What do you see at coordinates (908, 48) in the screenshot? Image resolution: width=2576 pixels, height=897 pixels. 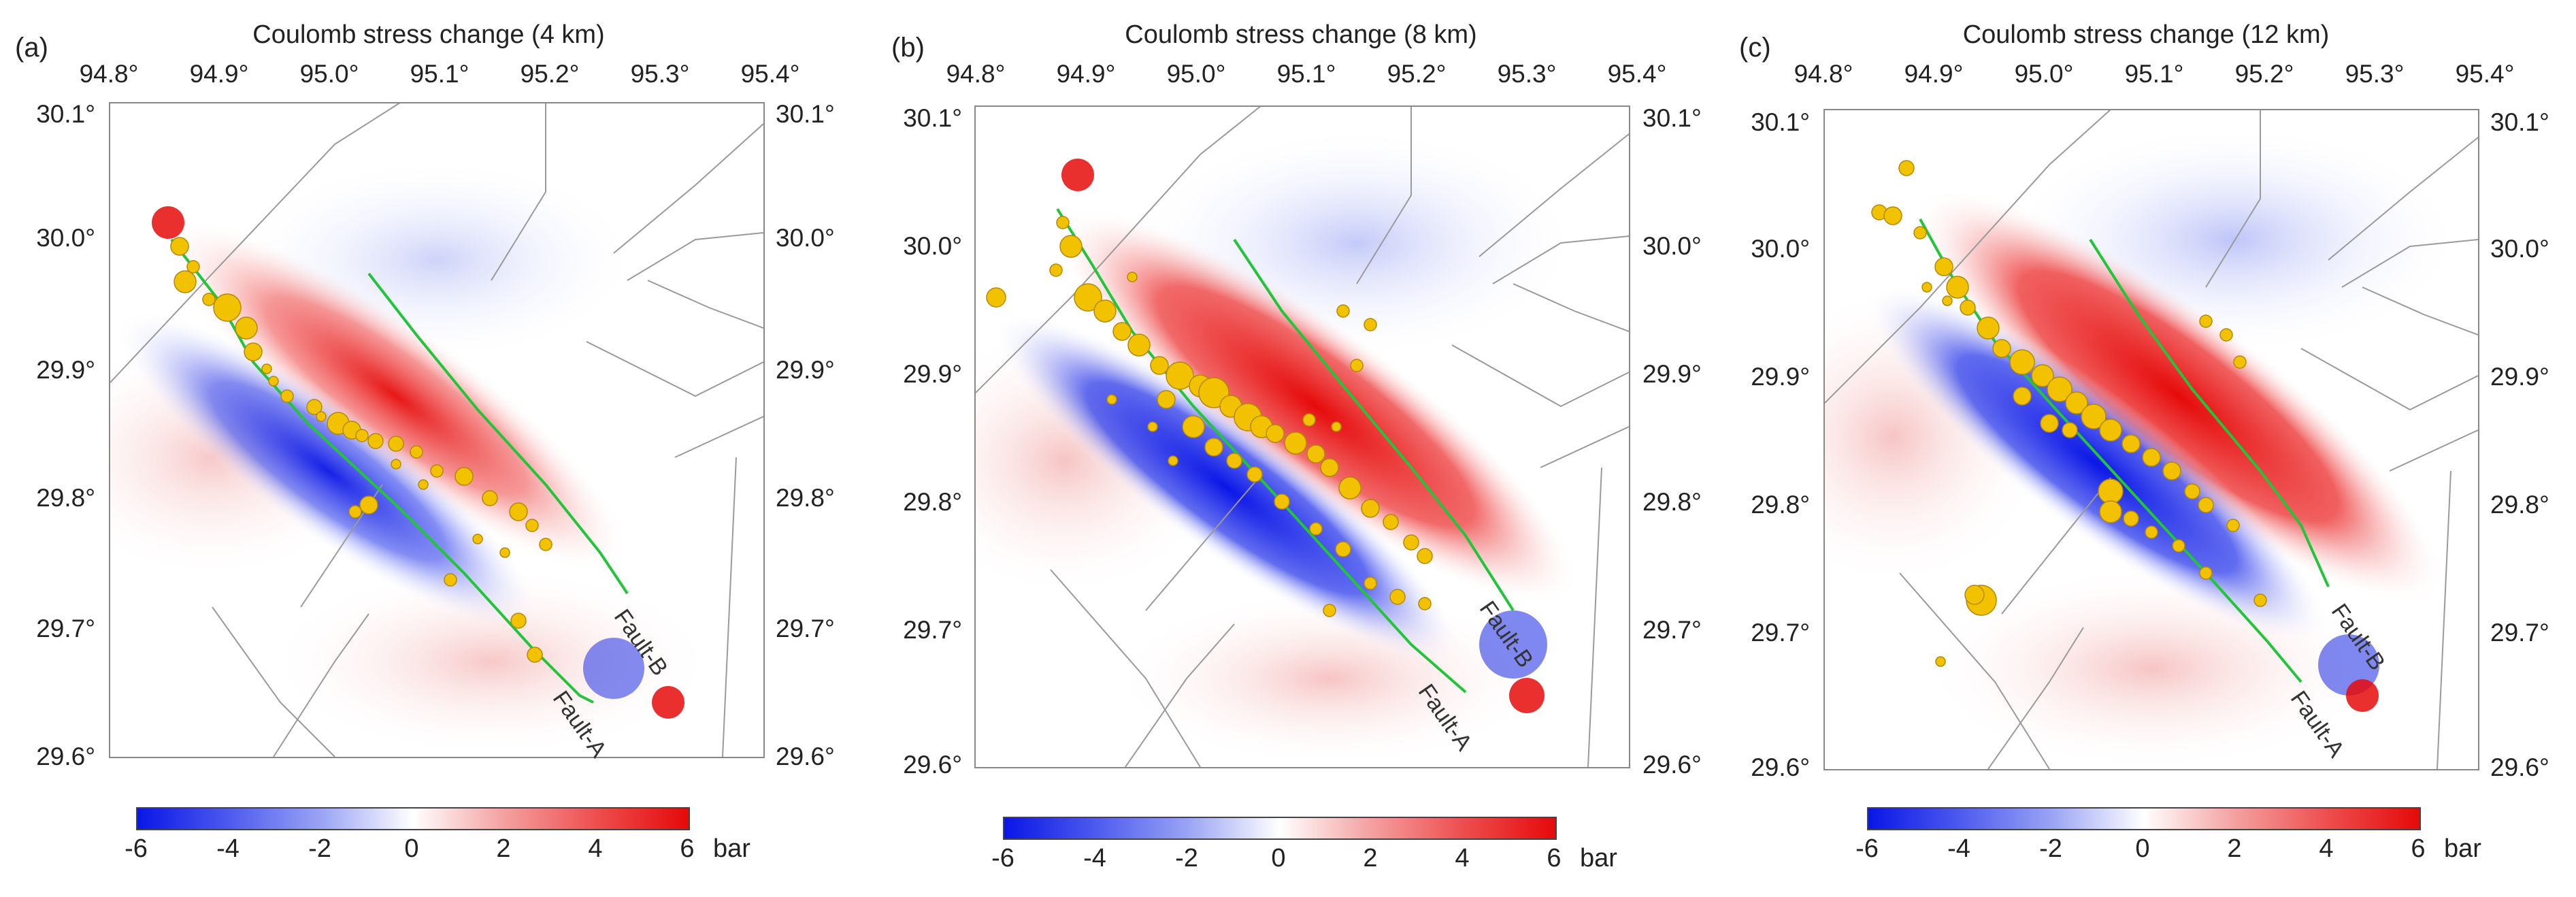 I see `panel-label: (b)` at bounding box center [908, 48].